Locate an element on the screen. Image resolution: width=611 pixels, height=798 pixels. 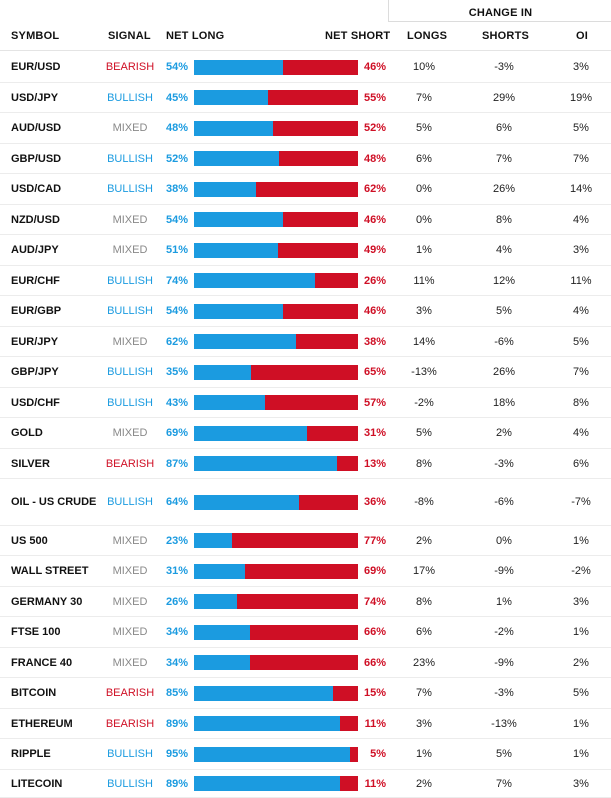
symbol-cell: EUR/GBP is located at coordinates (36, 311).